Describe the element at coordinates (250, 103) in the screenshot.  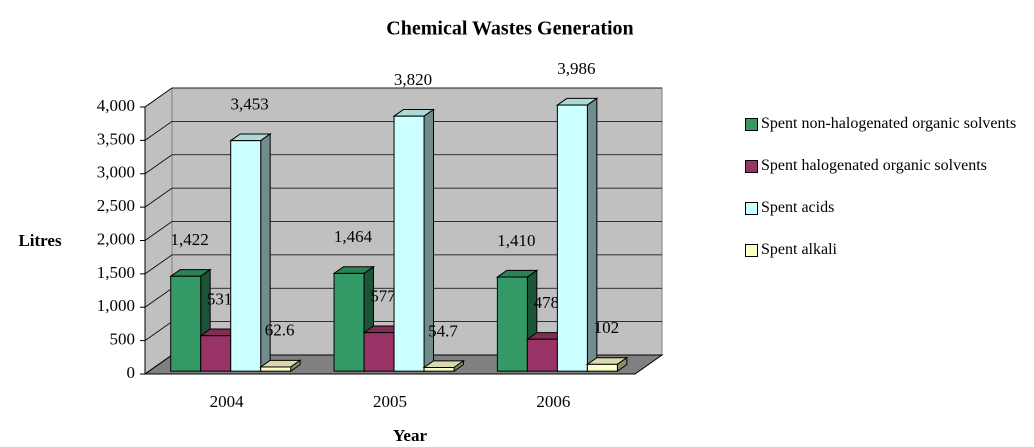
I see `data-label: 3,453` at that location.